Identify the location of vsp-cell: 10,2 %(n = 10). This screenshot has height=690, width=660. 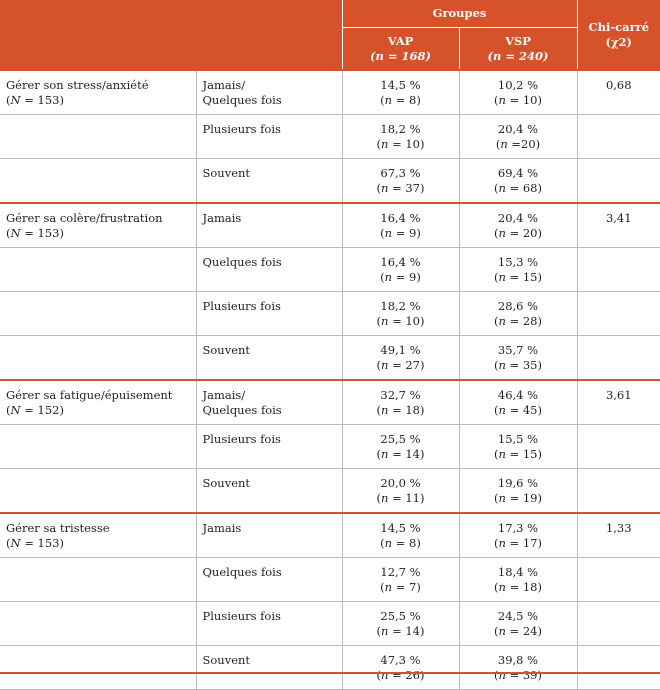
(518, 92).